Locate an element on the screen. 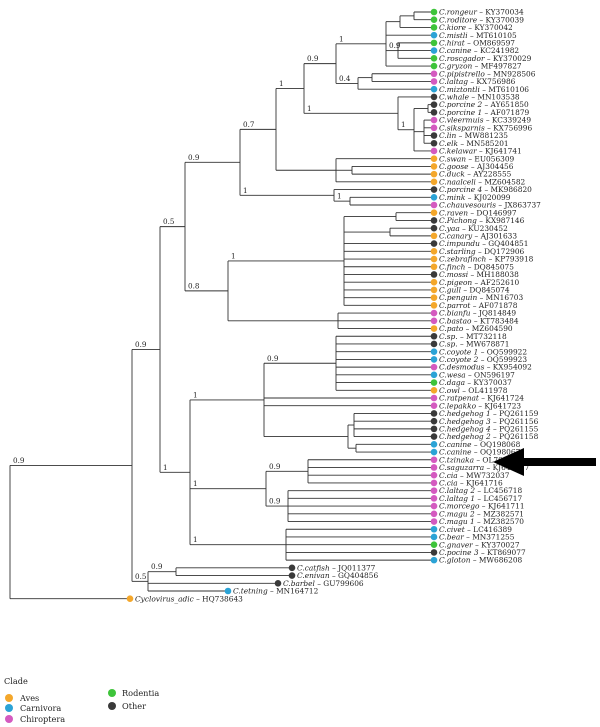 Image resolution: width=600 pixels, height=727 pixels. tip-species: C.finch is located at coordinates (452, 266).